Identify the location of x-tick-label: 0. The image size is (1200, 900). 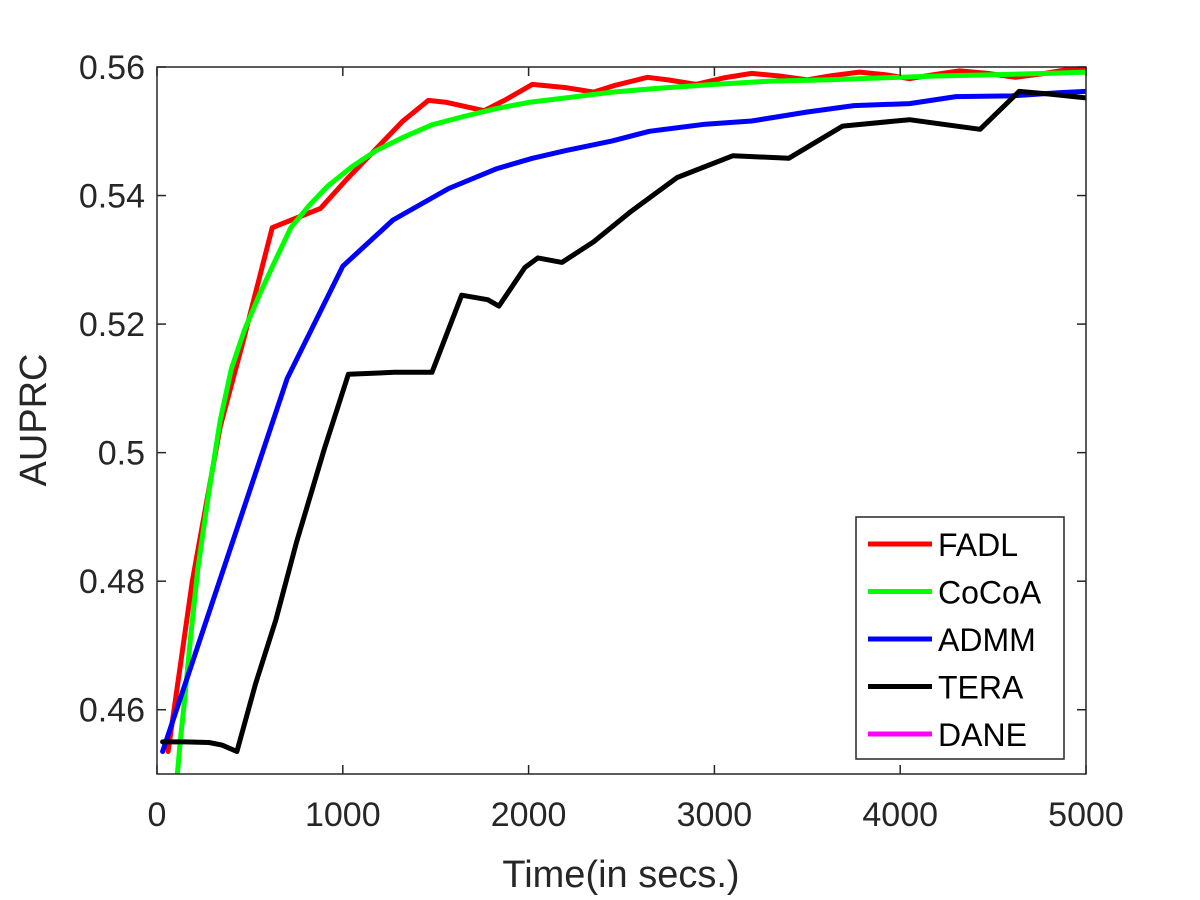
(157, 815).